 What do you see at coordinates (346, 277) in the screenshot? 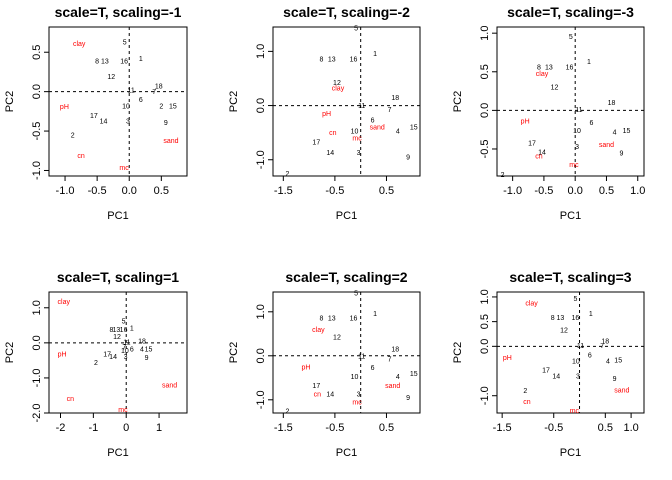
I see `panel-title: scale=T, scaling=2` at bounding box center [346, 277].